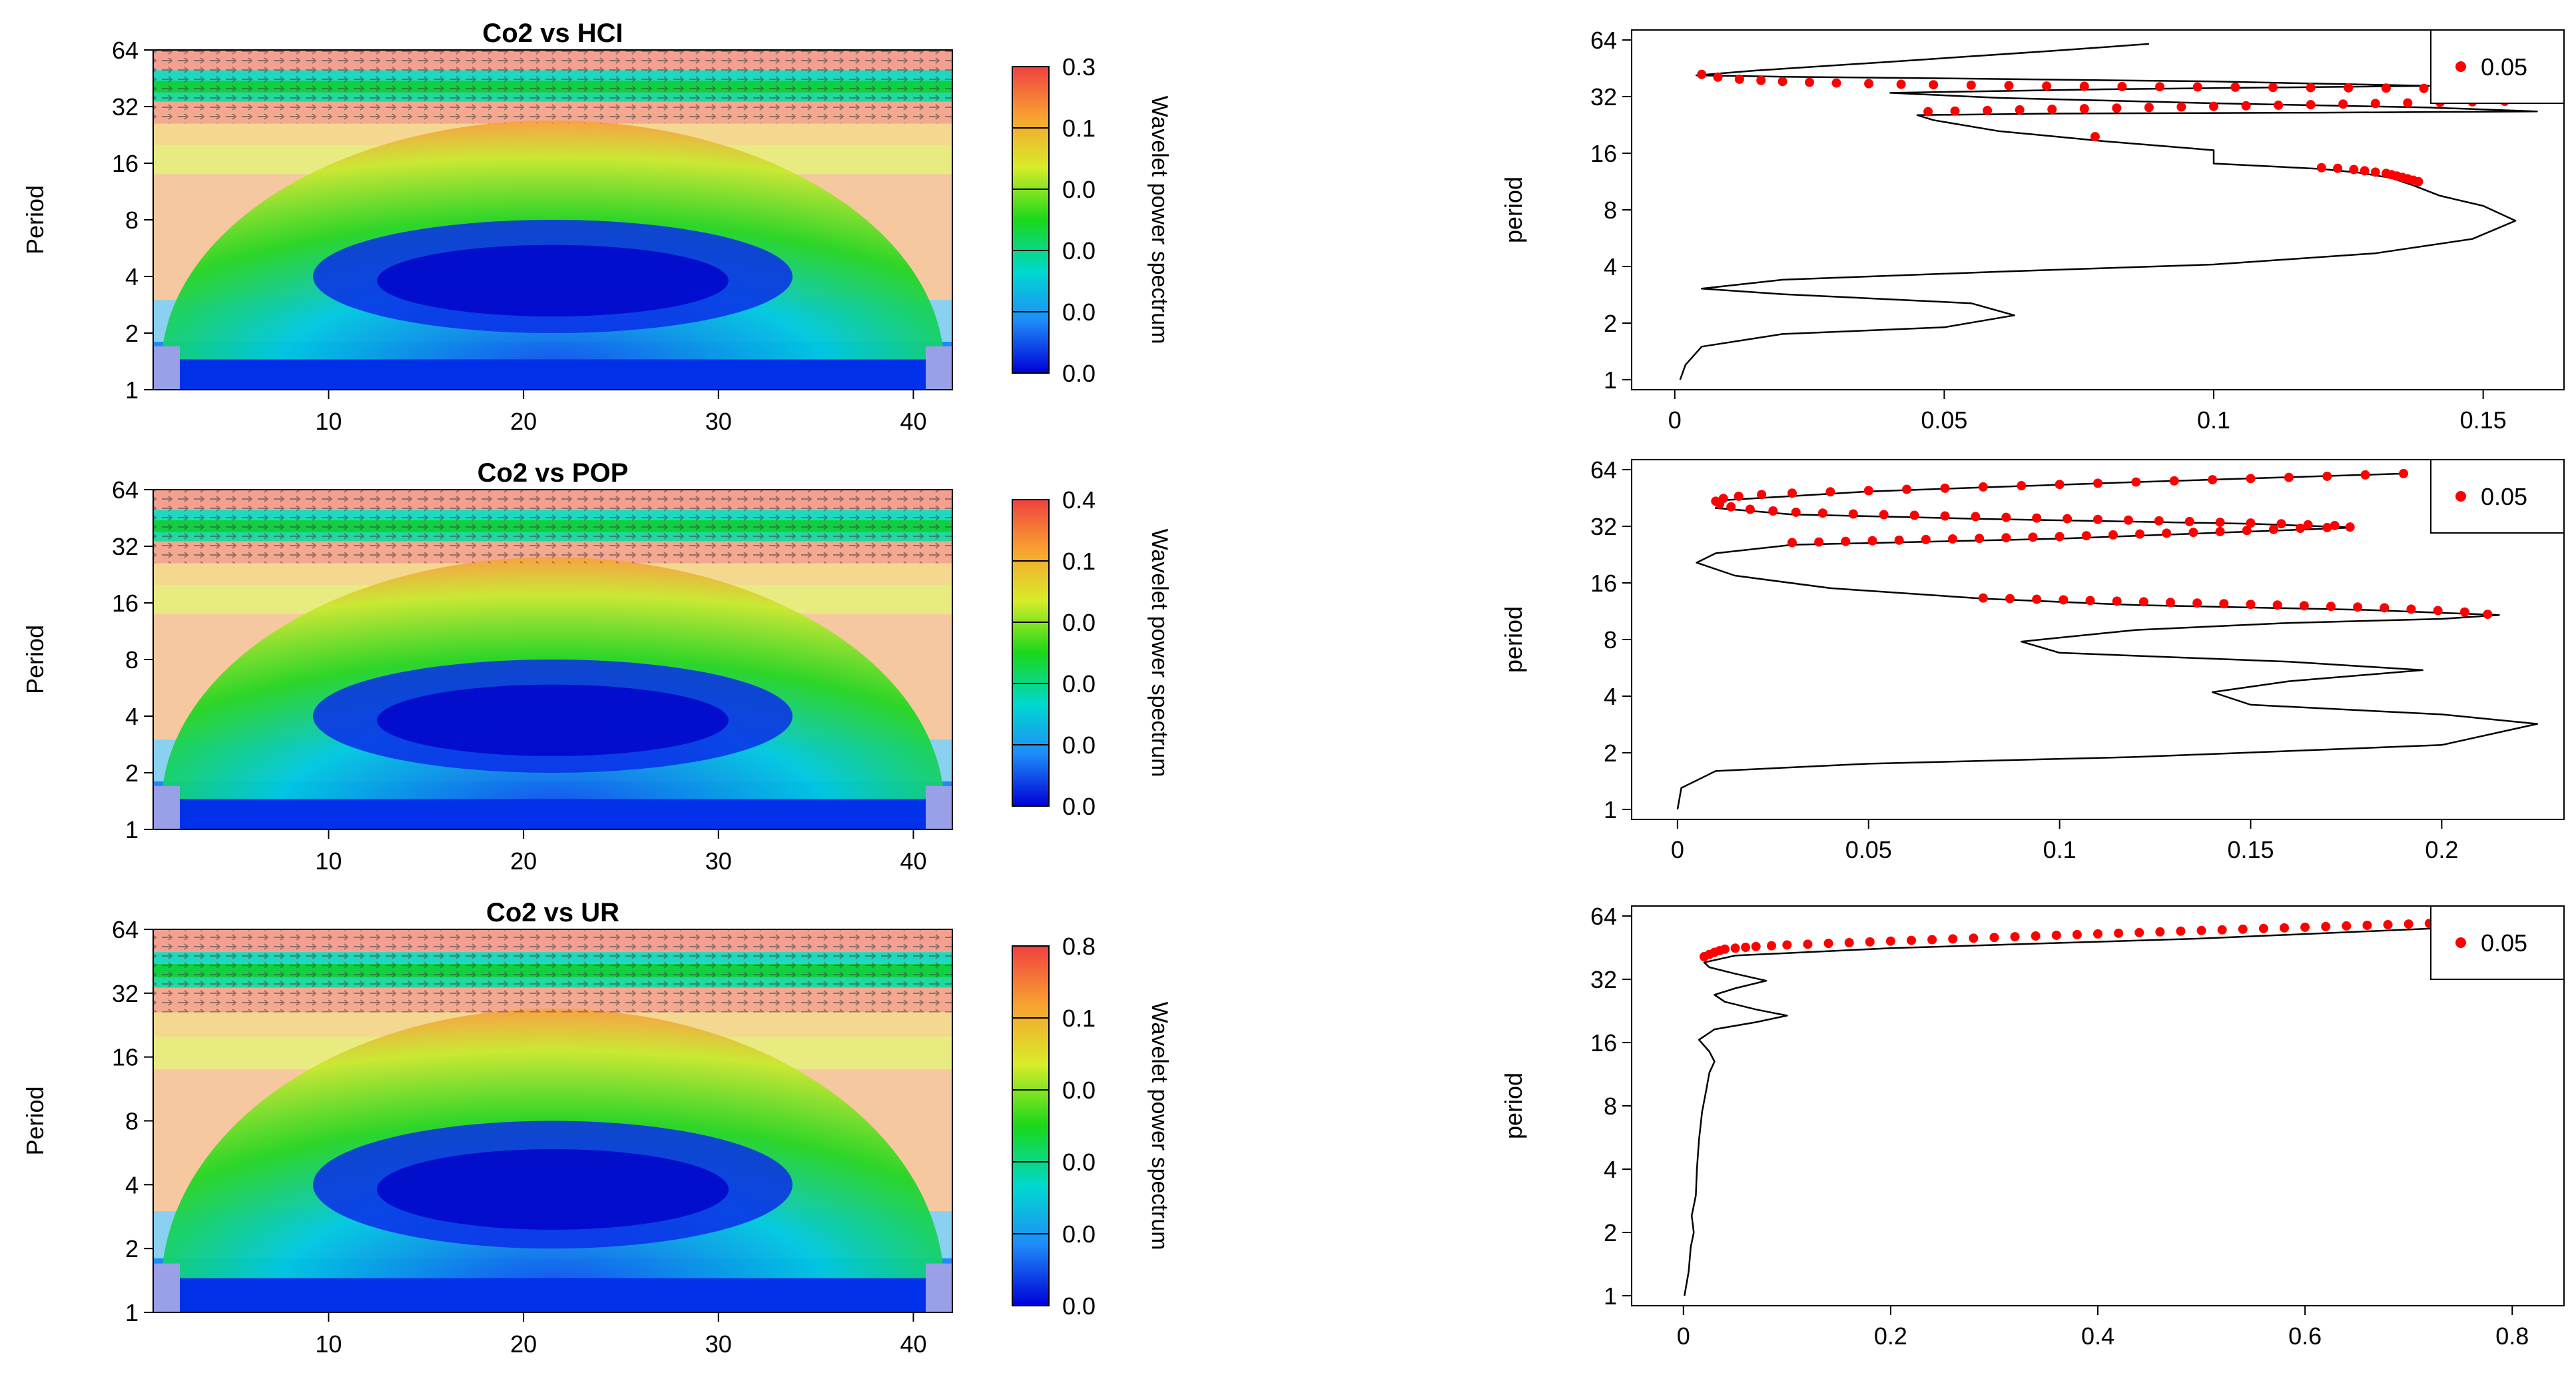 This screenshot has width=2576, height=1377. What do you see at coordinates (553, 473) in the screenshot?
I see `panel-title: Co2 vs POP` at bounding box center [553, 473].